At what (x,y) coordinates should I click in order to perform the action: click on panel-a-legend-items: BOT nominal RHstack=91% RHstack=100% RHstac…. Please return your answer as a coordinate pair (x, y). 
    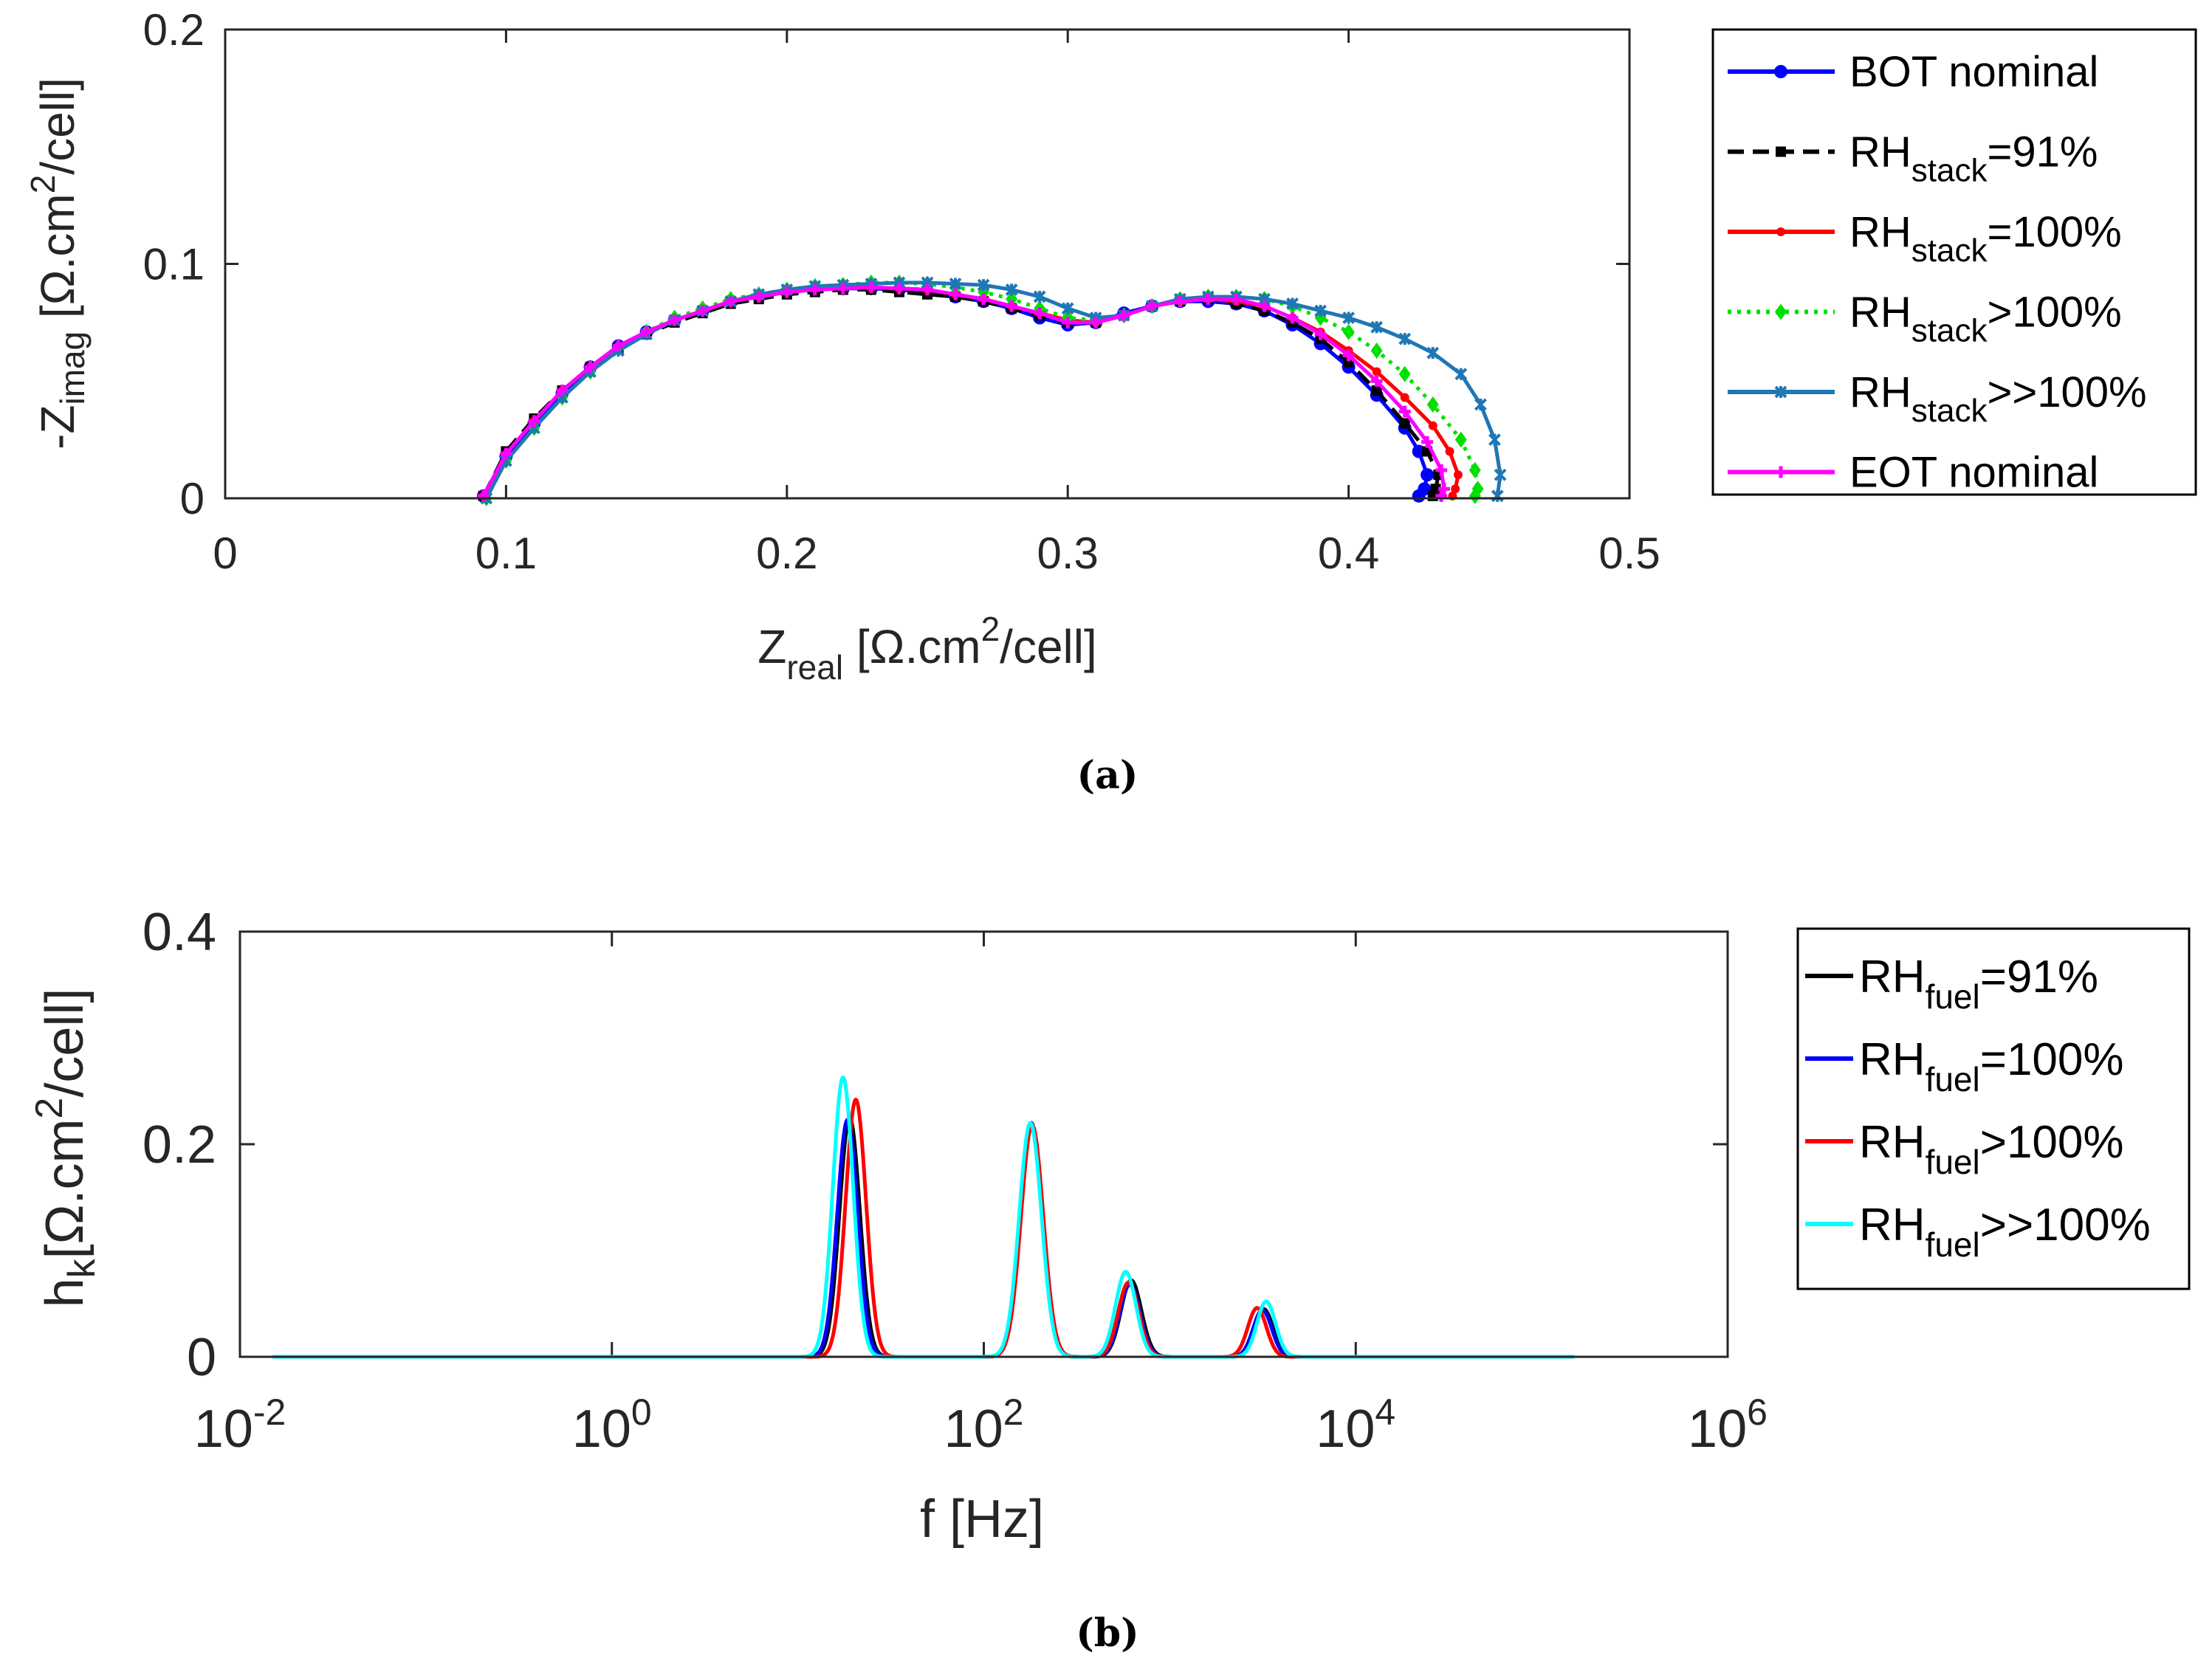
    Looking at the image, I should click on (1937, 272).